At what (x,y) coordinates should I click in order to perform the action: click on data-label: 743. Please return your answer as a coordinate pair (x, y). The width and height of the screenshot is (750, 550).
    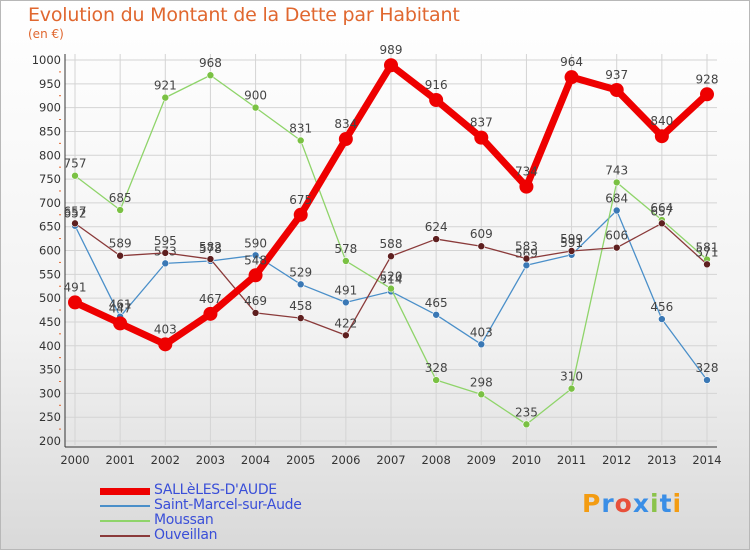
    Looking at the image, I should click on (616, 170).